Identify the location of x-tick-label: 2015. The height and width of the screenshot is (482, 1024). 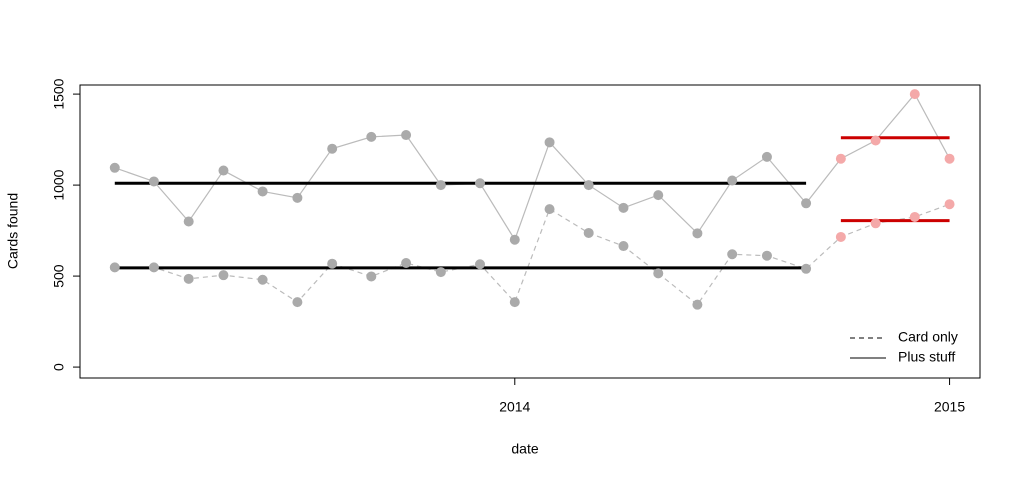
(949, 407).